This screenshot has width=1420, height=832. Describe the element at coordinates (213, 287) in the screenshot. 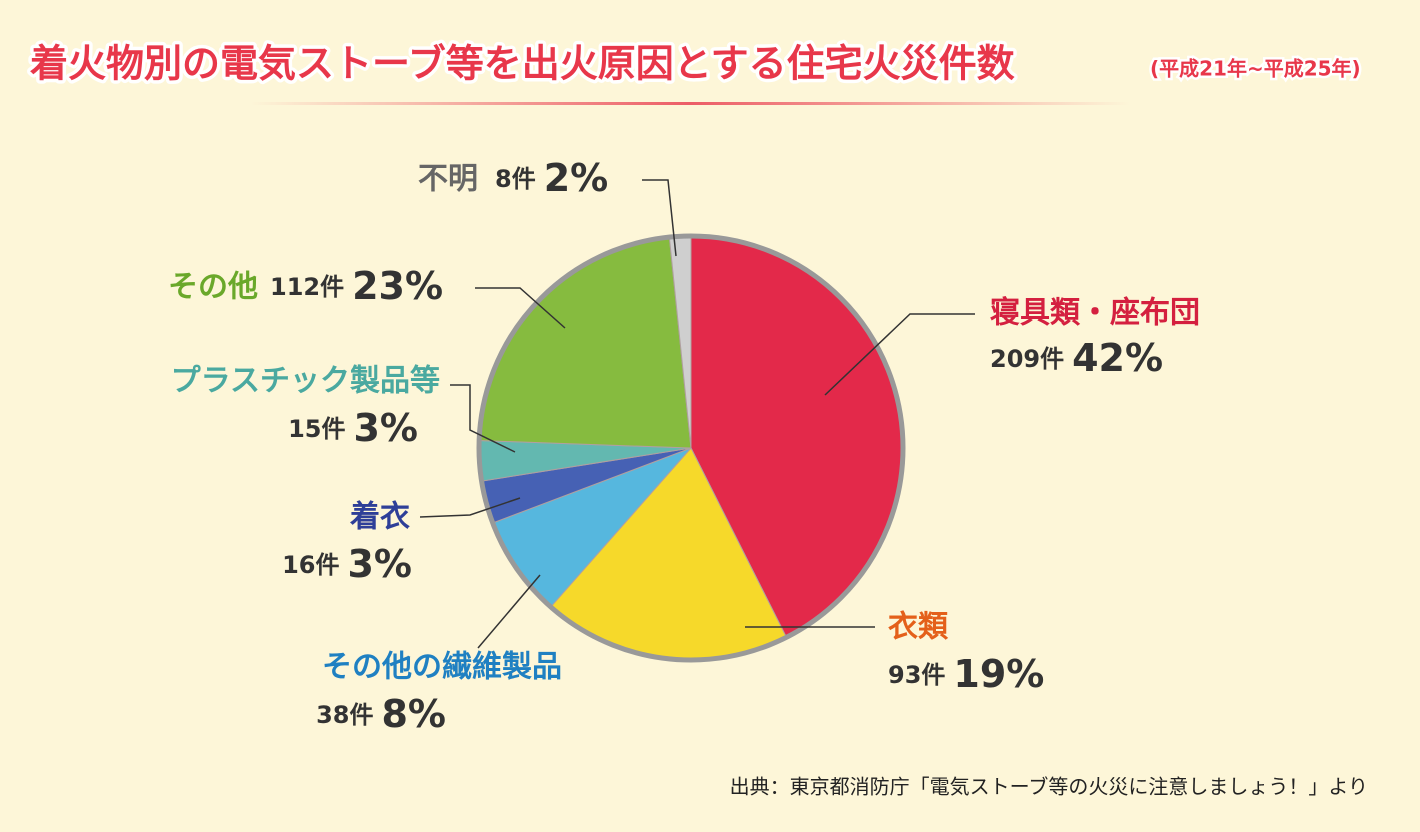

I see `category-label: その他` at that location.